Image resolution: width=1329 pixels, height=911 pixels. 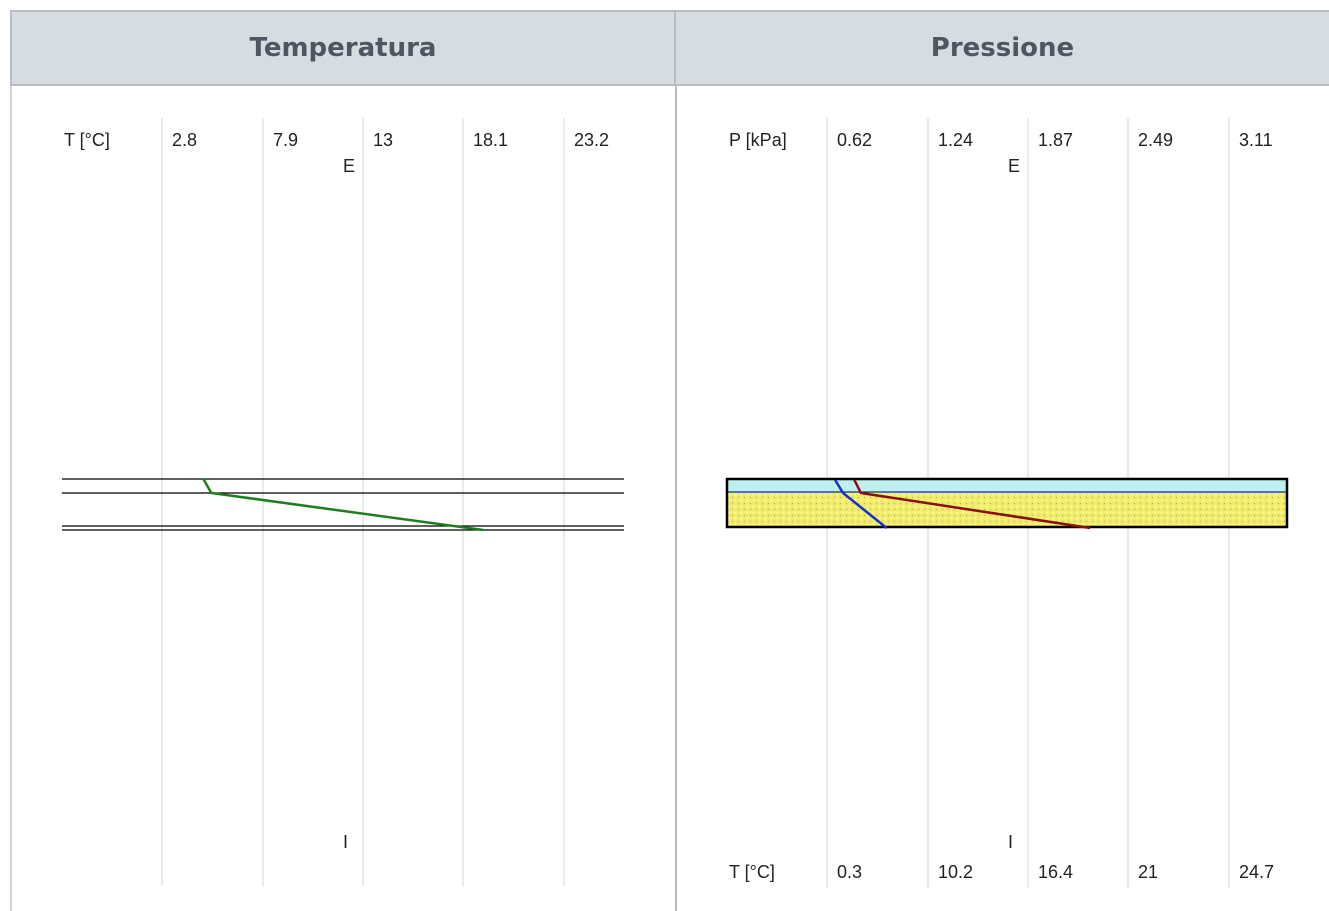 What do you see at coordinates (1055, 872) in the screenshot?
I see `tick-label-temperature-bottom: 16.4` at bounding box center [1055, 872].